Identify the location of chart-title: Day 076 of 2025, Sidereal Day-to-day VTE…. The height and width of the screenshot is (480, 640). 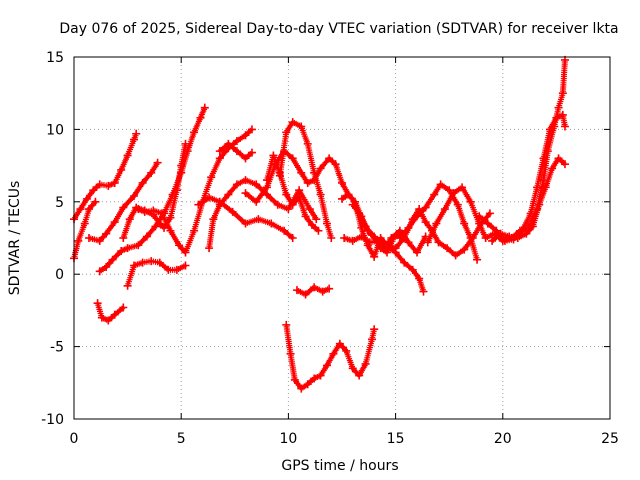
(338, 29).